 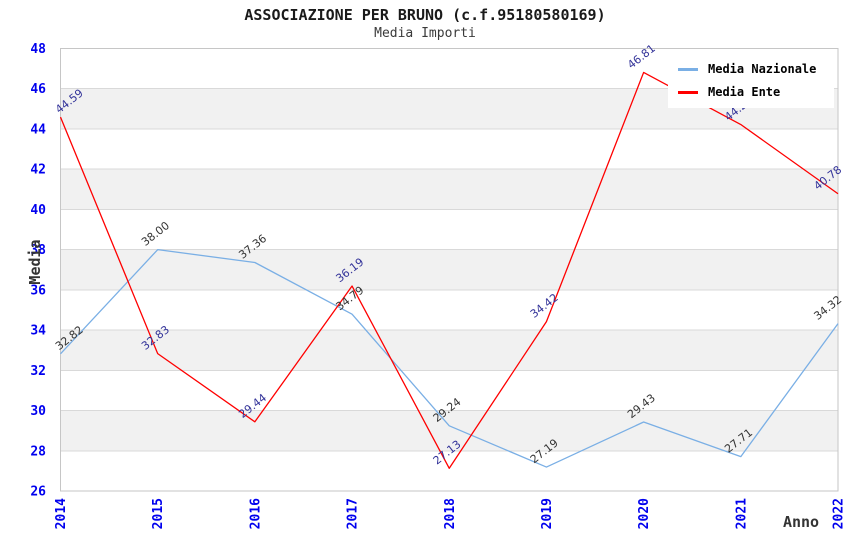 I want to click on chart-subtitle: Media Importi, so click(x=425, y=33).